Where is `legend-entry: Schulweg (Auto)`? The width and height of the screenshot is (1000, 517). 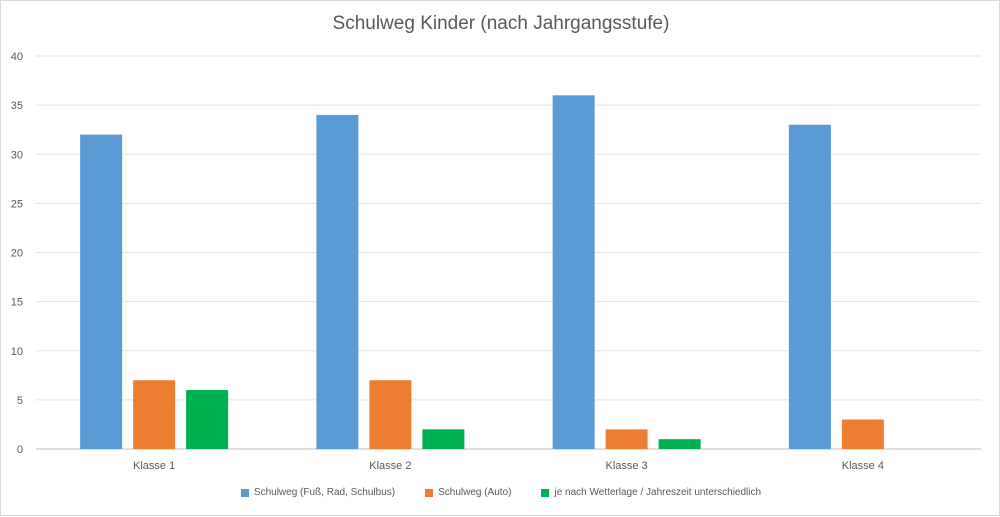
legend-entry: Schulweg (Auto) is located at coordinates (468, 492).